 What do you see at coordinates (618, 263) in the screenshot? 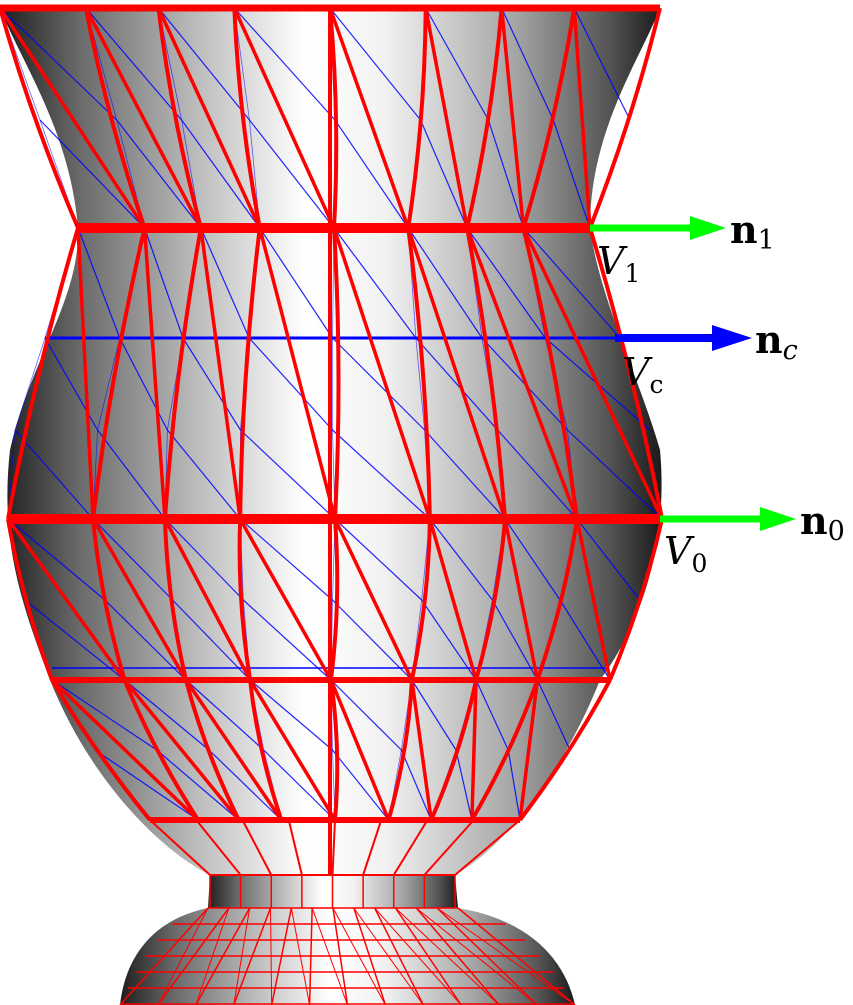
I see `label-v1: V1` at bounding box center [618, 263].